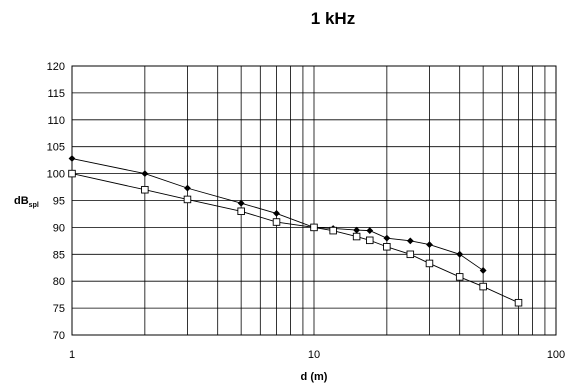 The height and width of the screenshot is (386, 577). I want to click on y-tick-label: 100, so click(56, 175).